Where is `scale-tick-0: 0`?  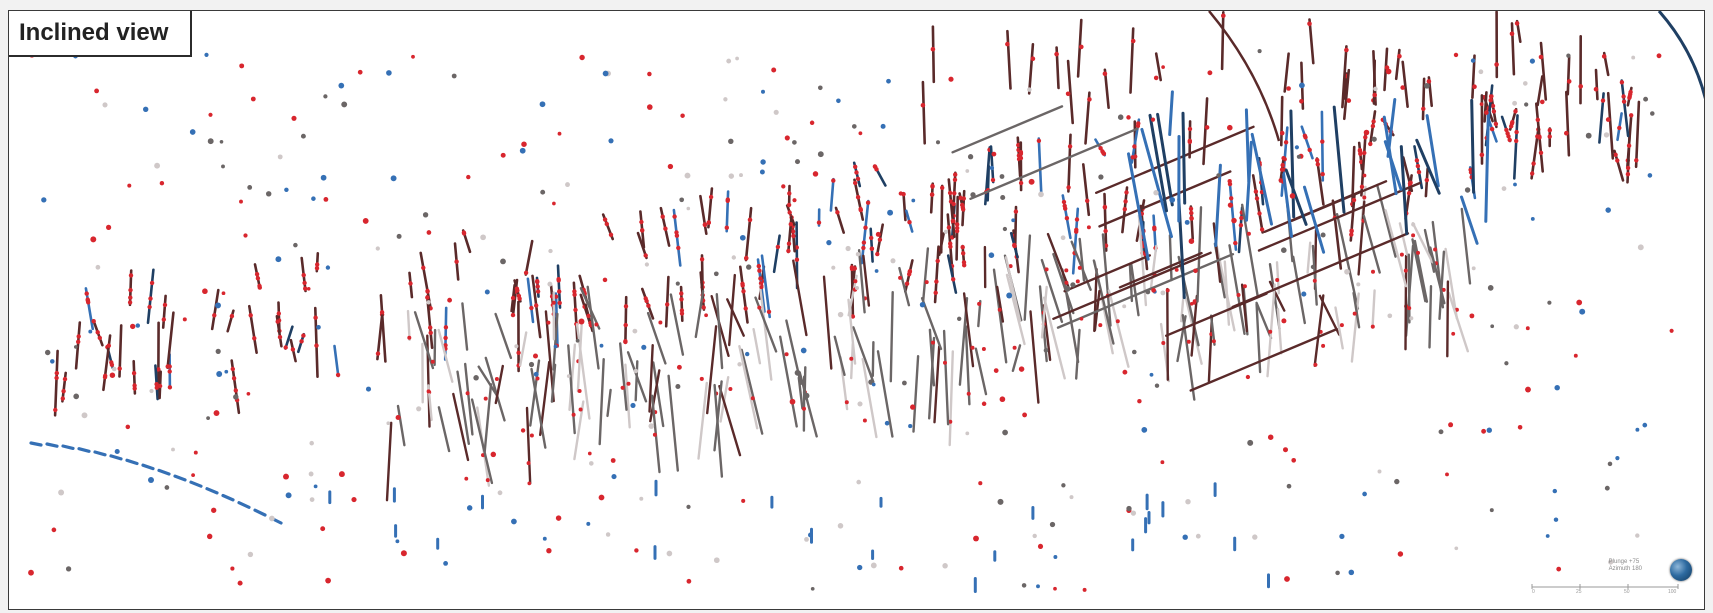
scale-tick-0: 0 is located at coordinates (1533, 591).